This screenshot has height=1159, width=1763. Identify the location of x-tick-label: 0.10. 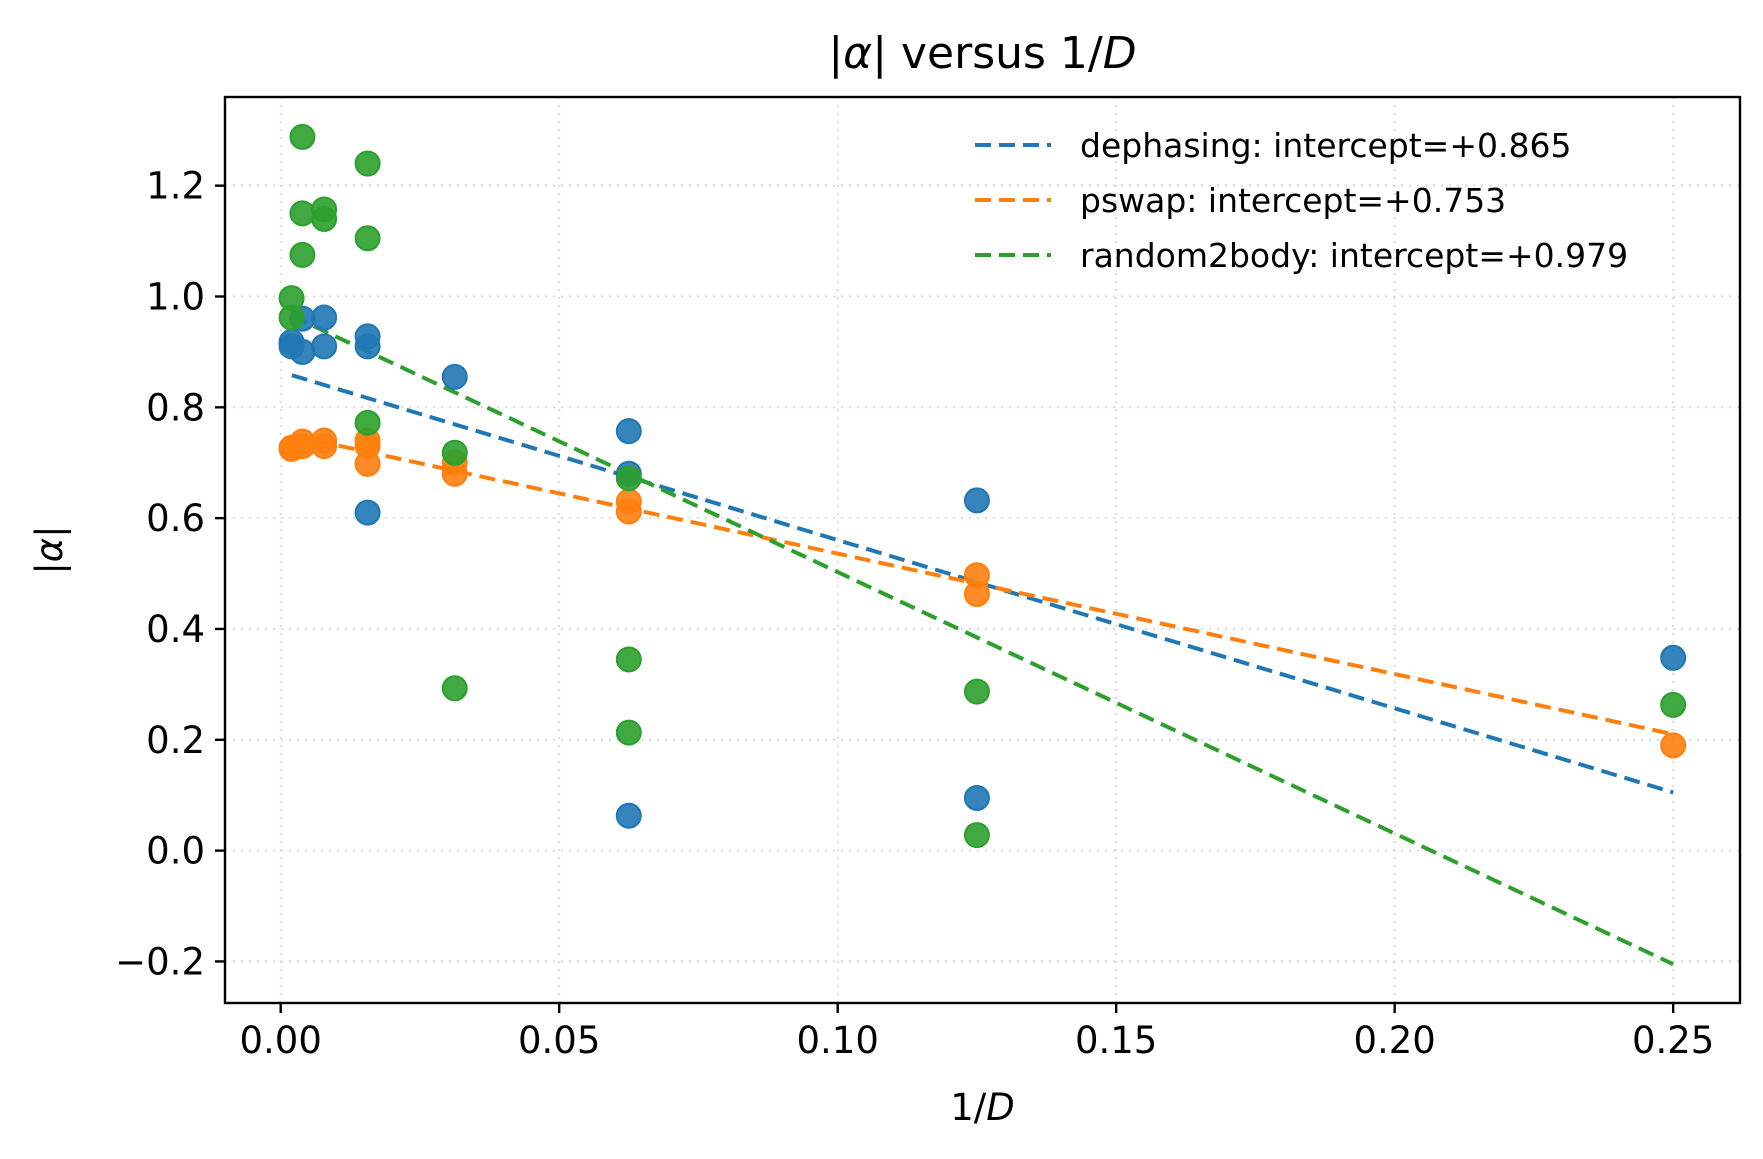
(837, 1040).